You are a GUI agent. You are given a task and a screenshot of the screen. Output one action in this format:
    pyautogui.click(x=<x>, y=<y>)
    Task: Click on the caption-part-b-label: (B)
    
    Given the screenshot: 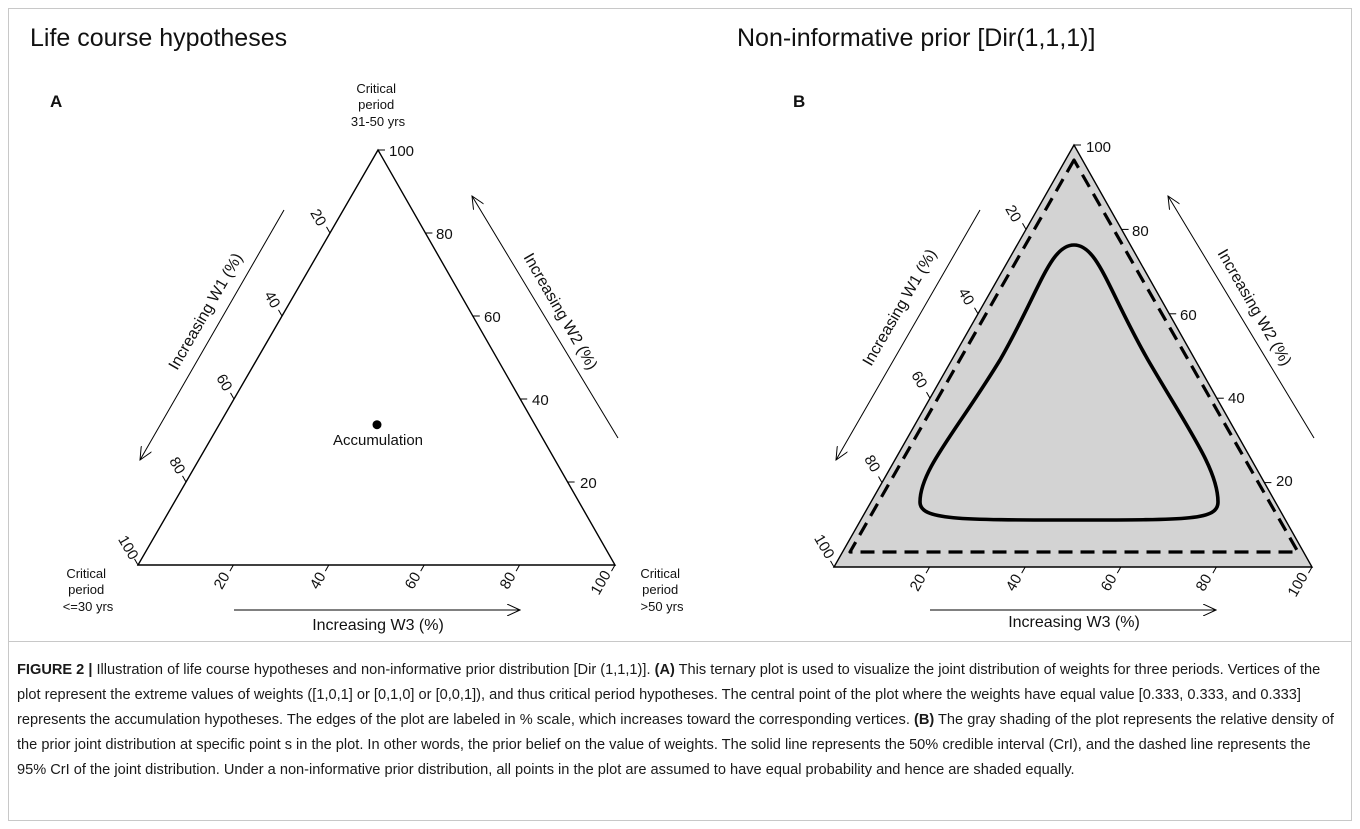 What is the action you would take?
    pyautogui.click(x=924, y=720)
    